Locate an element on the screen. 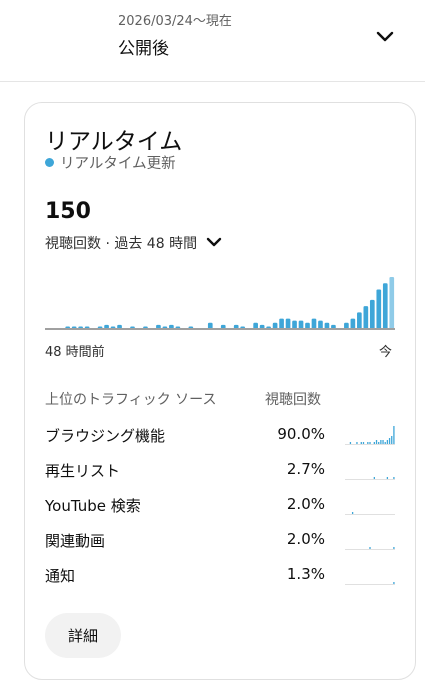 The image size is (425, 690). chart-axis-start-label: 48 時間前 is located at coordinates (75, 352).